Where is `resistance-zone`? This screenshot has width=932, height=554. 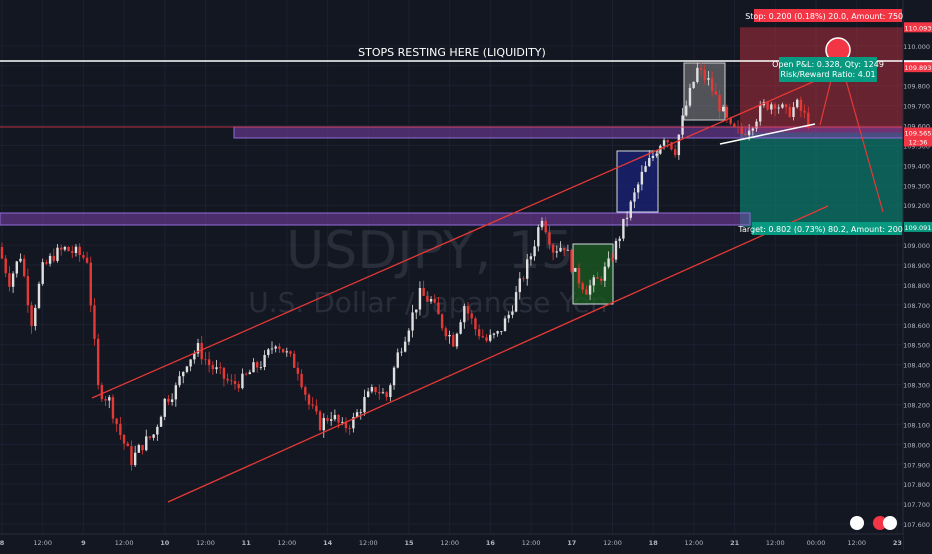 resistance-zone is located at coordinates (570, 132).